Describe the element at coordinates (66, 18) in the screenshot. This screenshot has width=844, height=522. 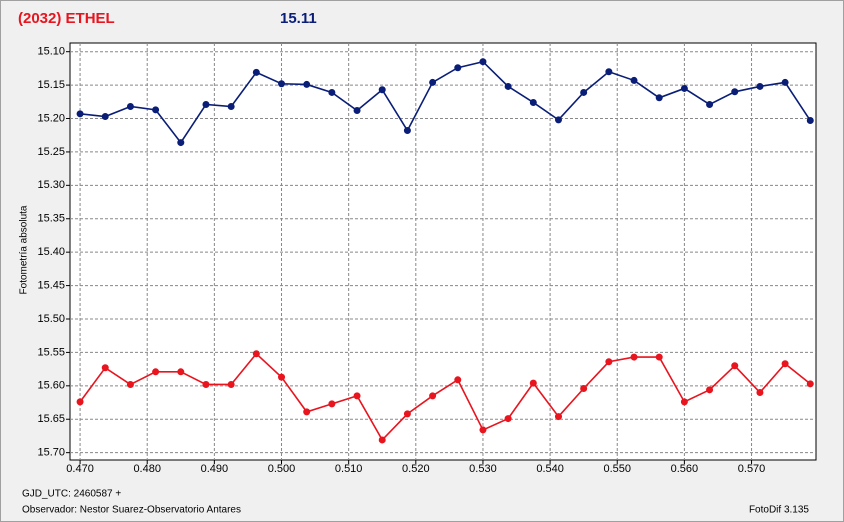
I see `chart-title: (2032) ETHEL` at that location.